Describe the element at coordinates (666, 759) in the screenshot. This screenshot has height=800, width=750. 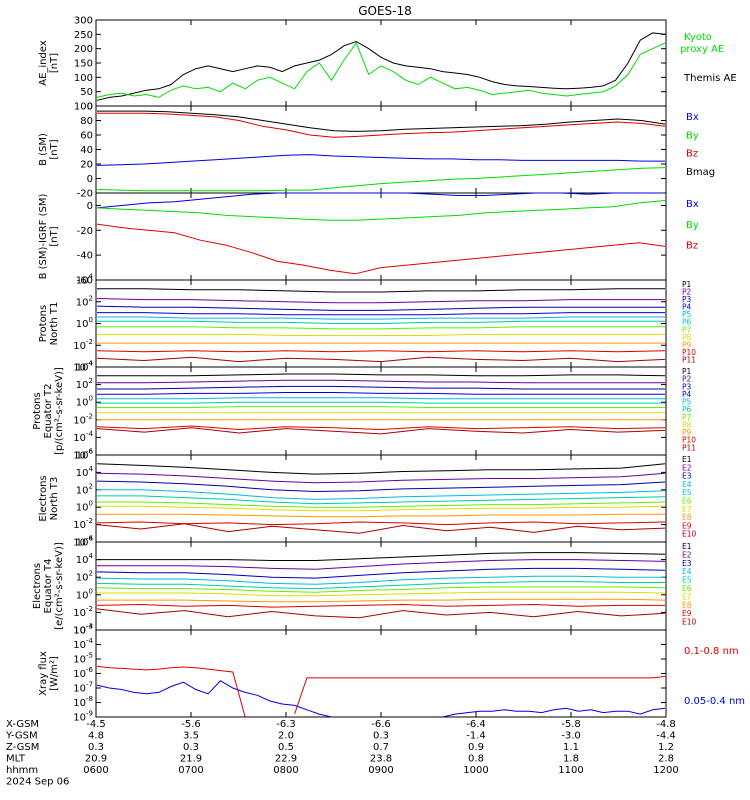
I see `x-row-value: 2.8` at that location.